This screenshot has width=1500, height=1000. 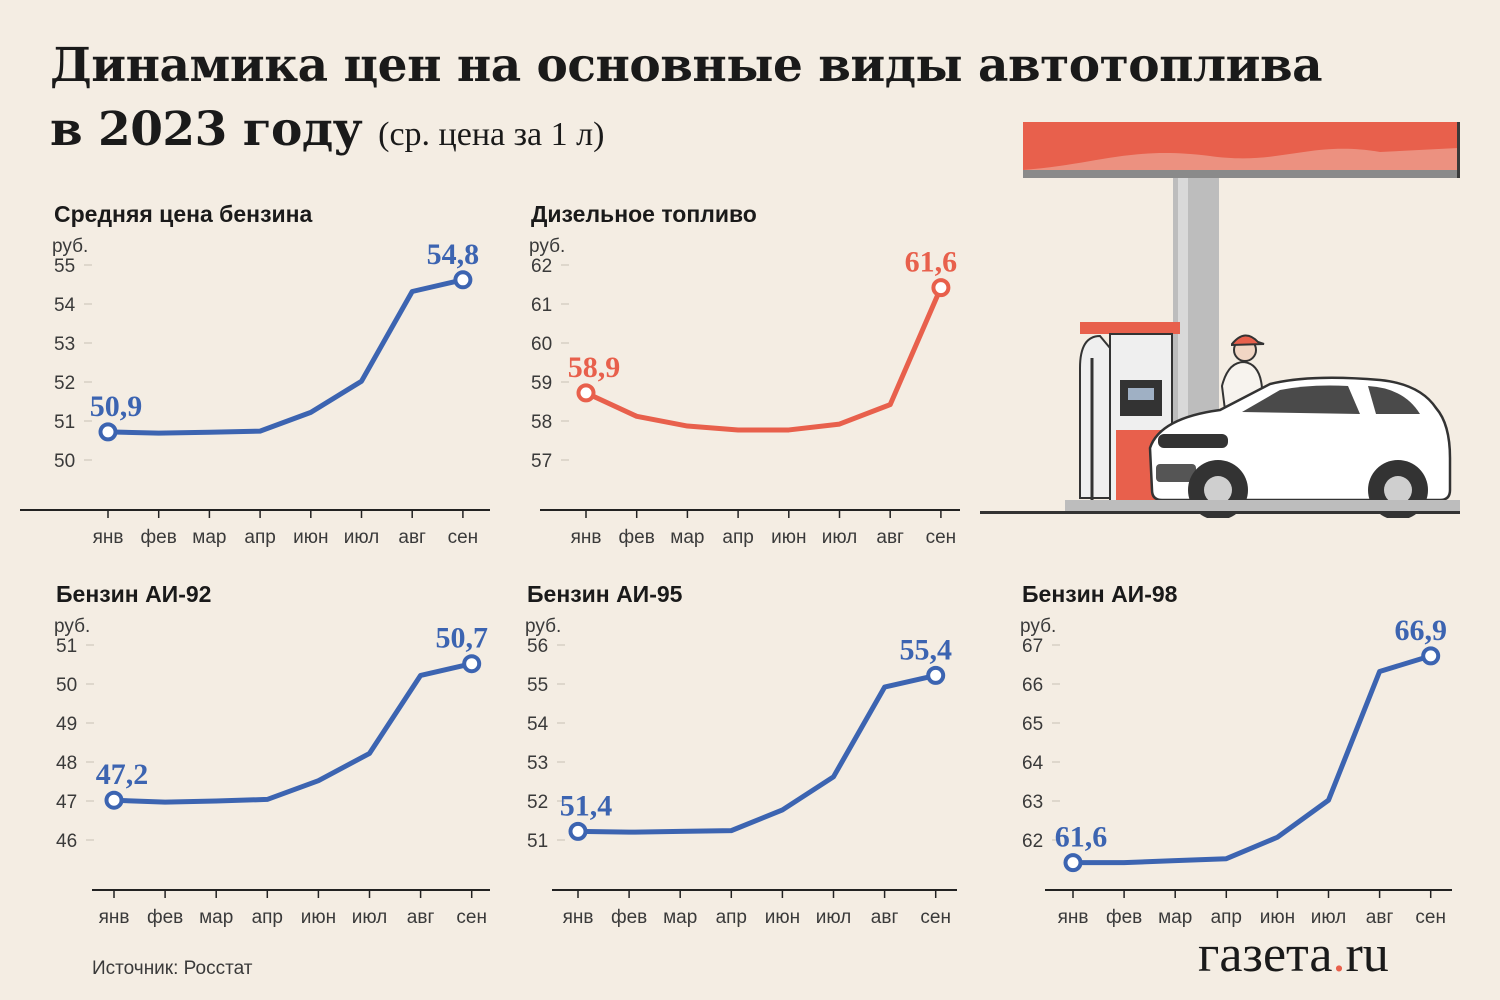 What do you see at coordinates (1193, 441) in the screenshot?
I see `car-headlight` at bounding box center [1193, 441].